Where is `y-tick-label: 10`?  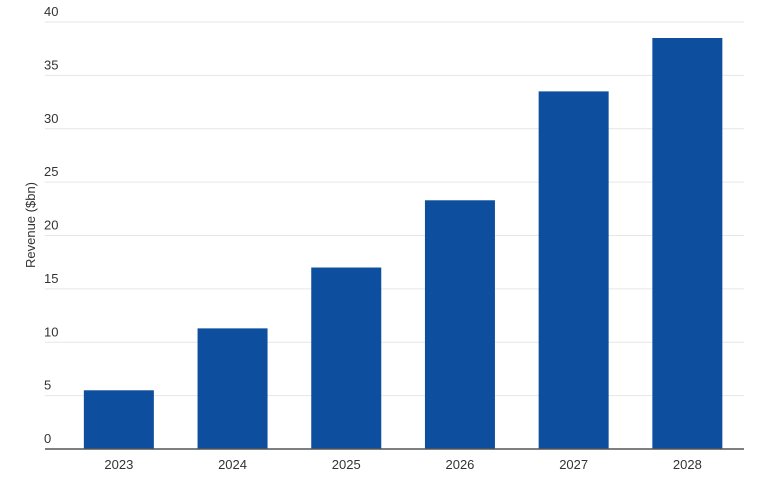
y-tick-label: 10 is located at coordinates (51, 331).